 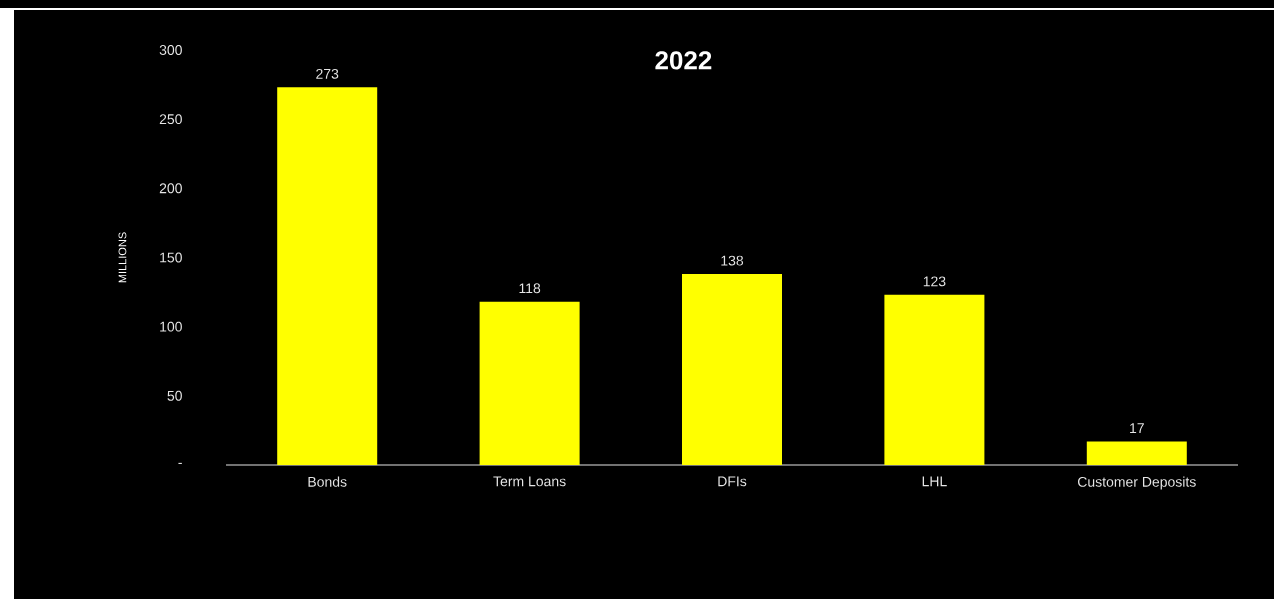 I want to click on data-label: 138, so click(x=732, y=260).